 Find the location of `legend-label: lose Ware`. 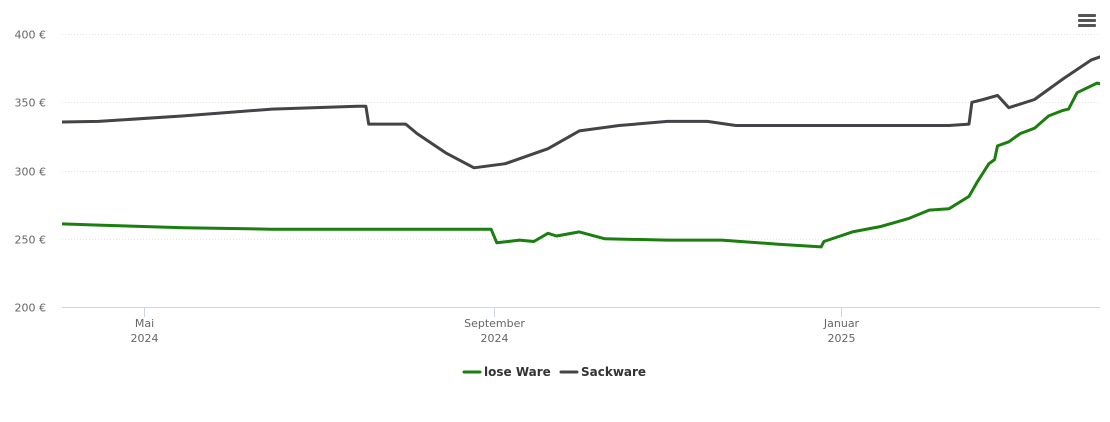

legend-label: lose Ware is located at coordinates (517, 372).